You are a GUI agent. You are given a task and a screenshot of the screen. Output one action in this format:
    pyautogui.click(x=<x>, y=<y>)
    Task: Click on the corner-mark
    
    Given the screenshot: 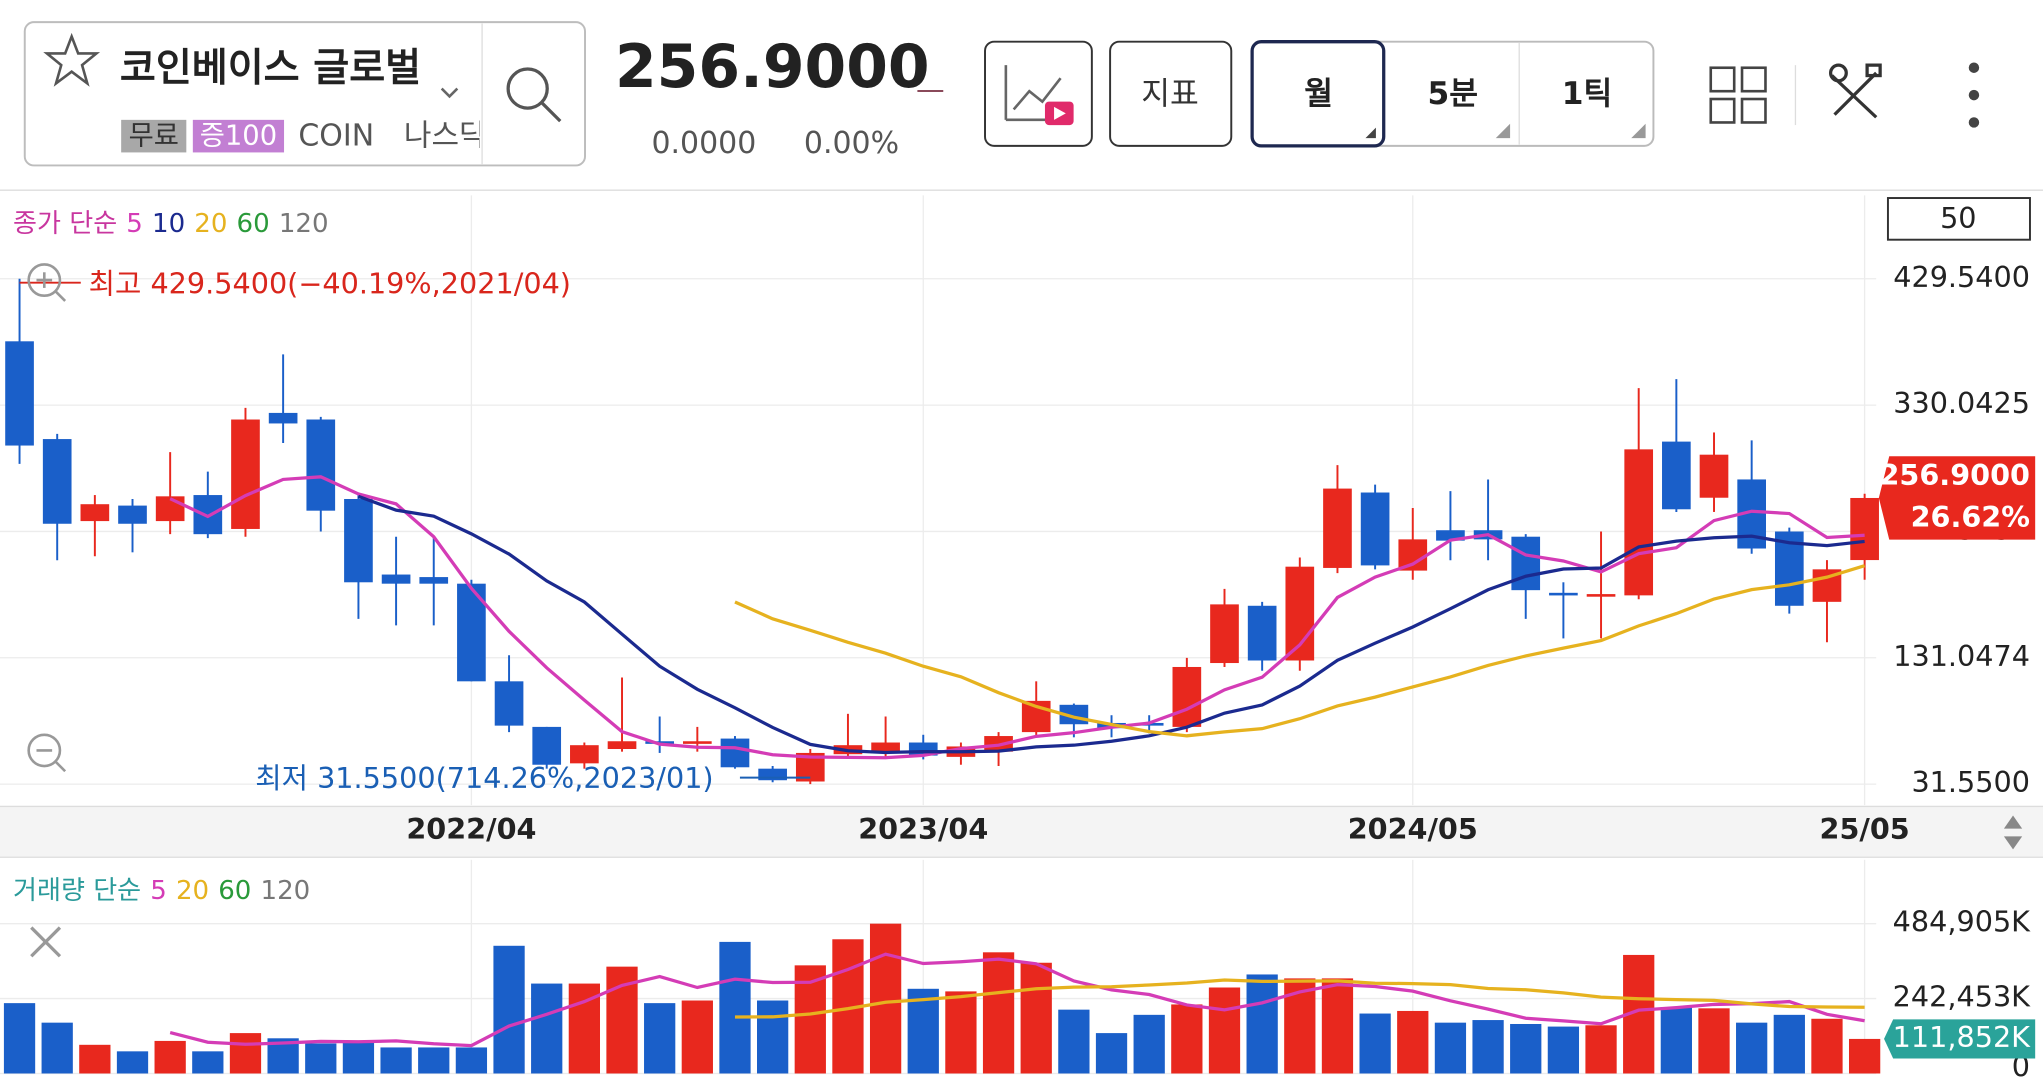 What is the action you would take?
    pyautogui.click(x=1638, y=131)
    